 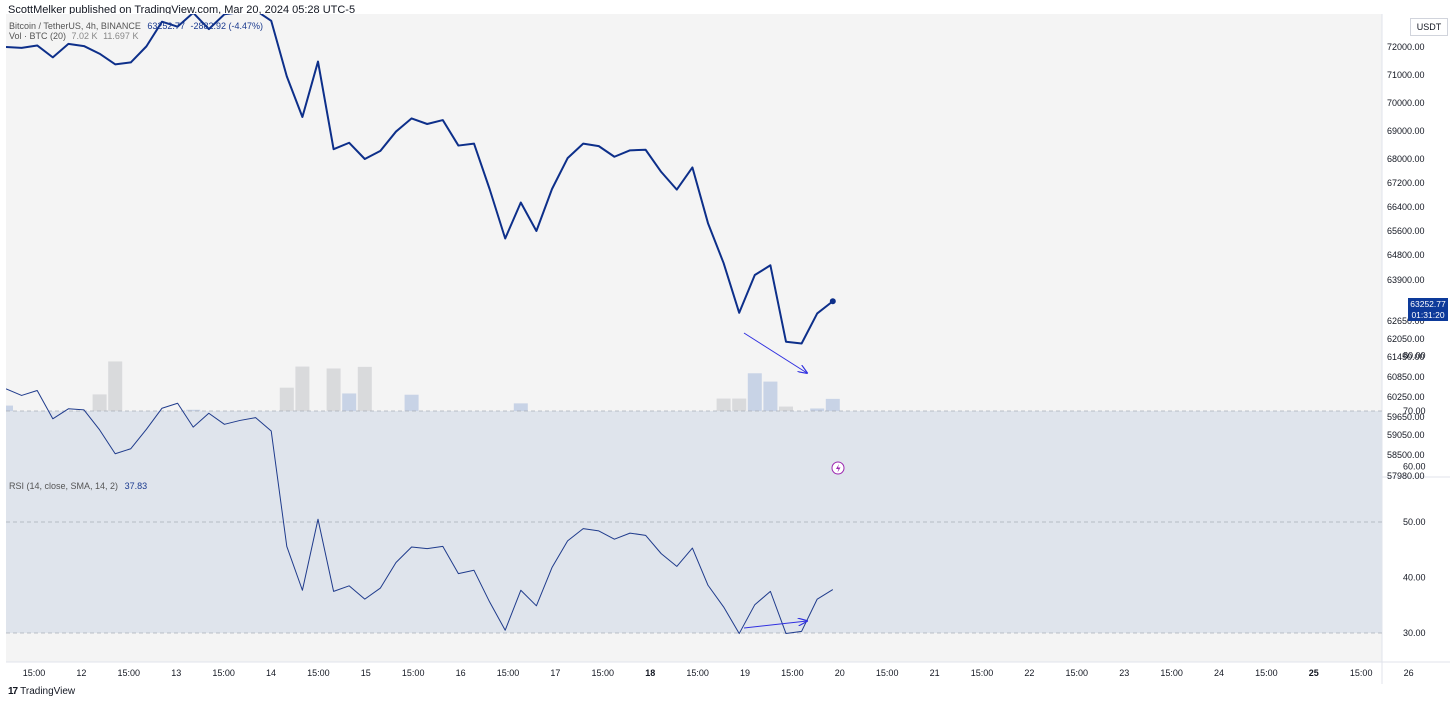 What do you see at coordinates (1406, 417) in the screenshot?
I see `price-tick-label: 59650.00` at bounding box center [1406, 417].